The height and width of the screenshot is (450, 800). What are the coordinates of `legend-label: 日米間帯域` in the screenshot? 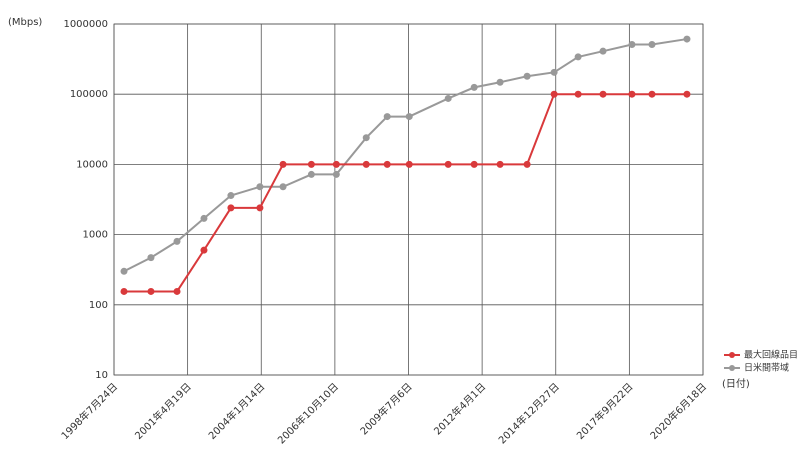 It's located at (766, 368).